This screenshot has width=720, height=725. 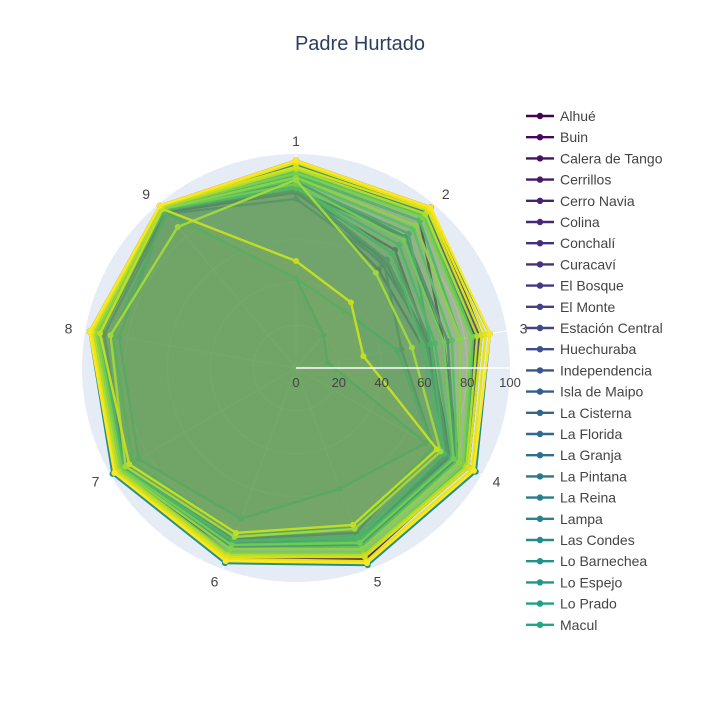 I want to click on legend-label: Lo Espejo, so click(x=591, y=582).